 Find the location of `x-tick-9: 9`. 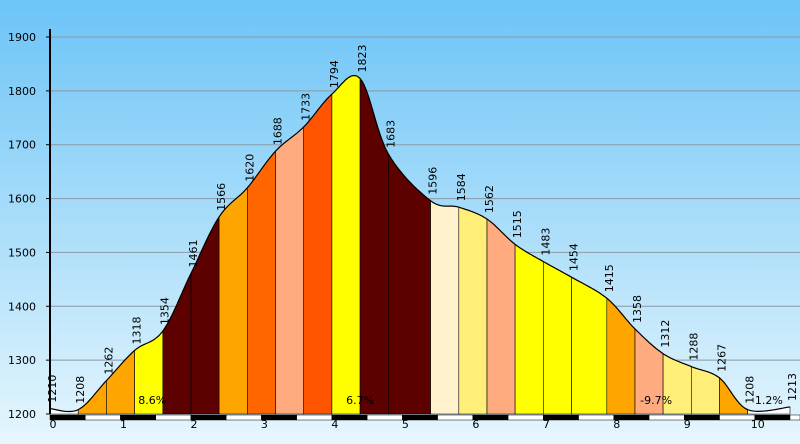

x-tick-9: 9 is located at coordinates (687, 424).